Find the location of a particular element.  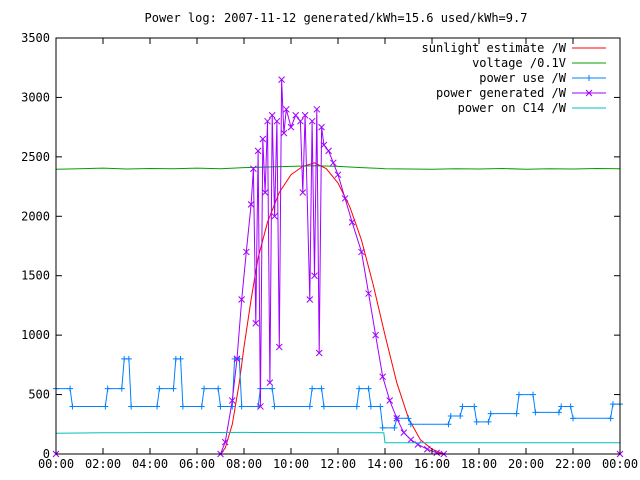

legend-label: voltage /0.1V is located at coordinates (519, 63).